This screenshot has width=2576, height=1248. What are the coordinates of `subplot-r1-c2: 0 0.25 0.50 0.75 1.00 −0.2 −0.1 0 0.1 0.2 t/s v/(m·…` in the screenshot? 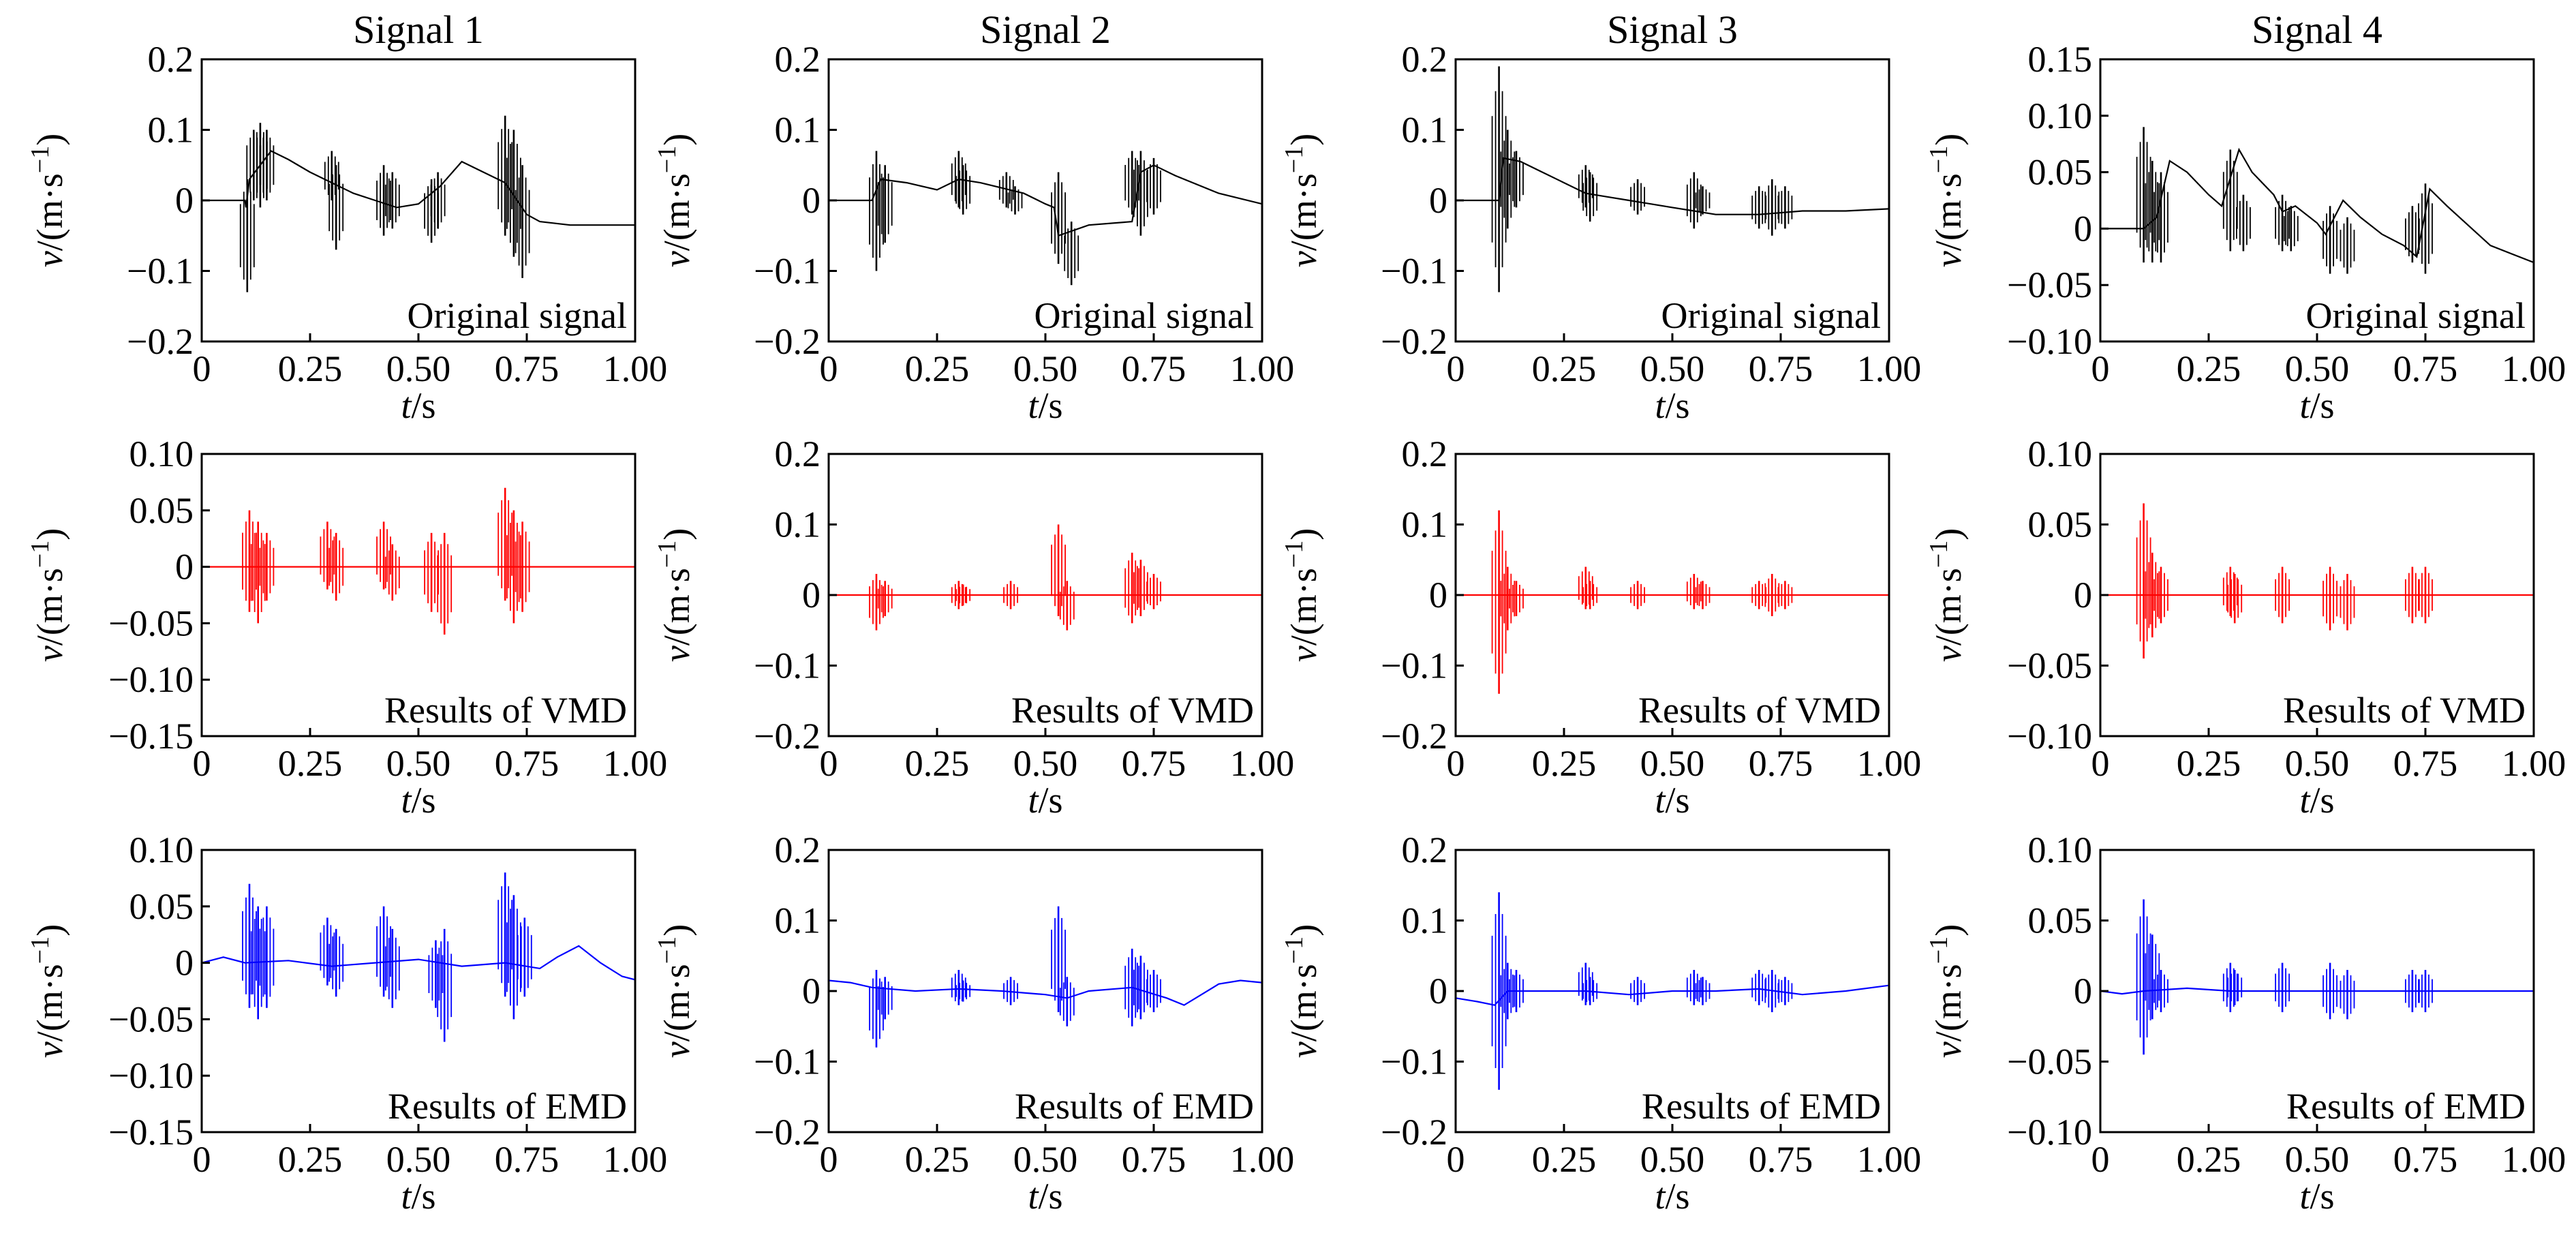 It's located at (1601, 627).